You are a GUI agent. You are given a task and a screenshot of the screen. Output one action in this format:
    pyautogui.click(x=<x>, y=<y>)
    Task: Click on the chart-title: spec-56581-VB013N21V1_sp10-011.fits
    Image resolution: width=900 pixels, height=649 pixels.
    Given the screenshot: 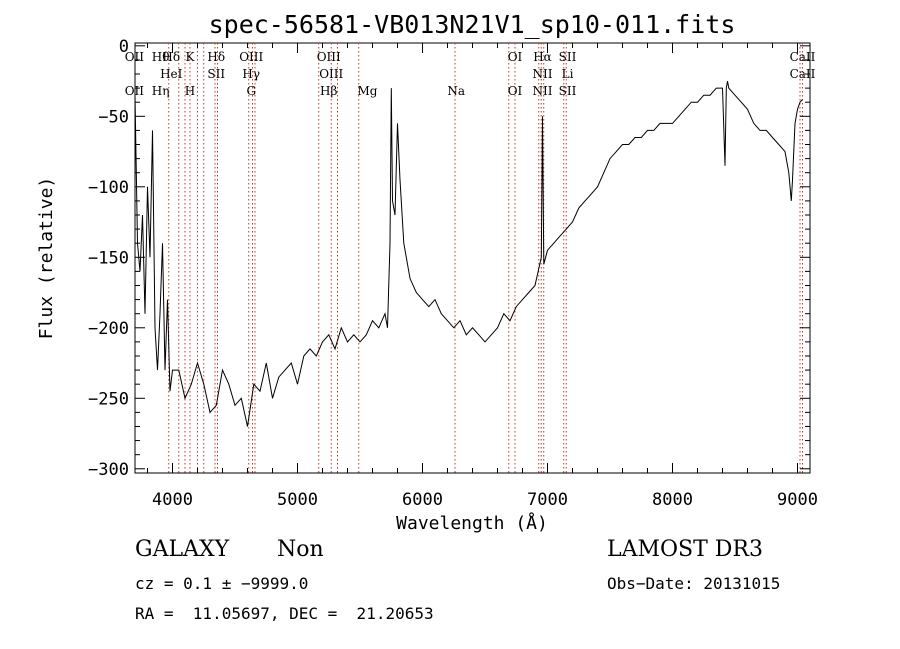 What is the action you would take?
    pyautogui.click(x=472, y=24)
    